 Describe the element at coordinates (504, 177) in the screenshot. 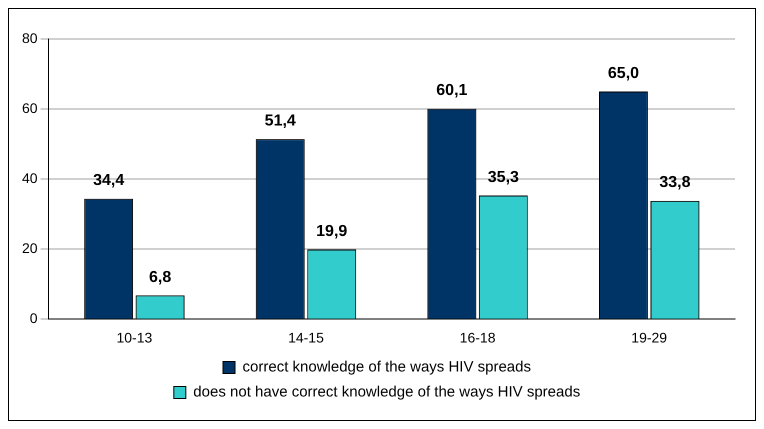

I see `data-label: 35,3` at that location.